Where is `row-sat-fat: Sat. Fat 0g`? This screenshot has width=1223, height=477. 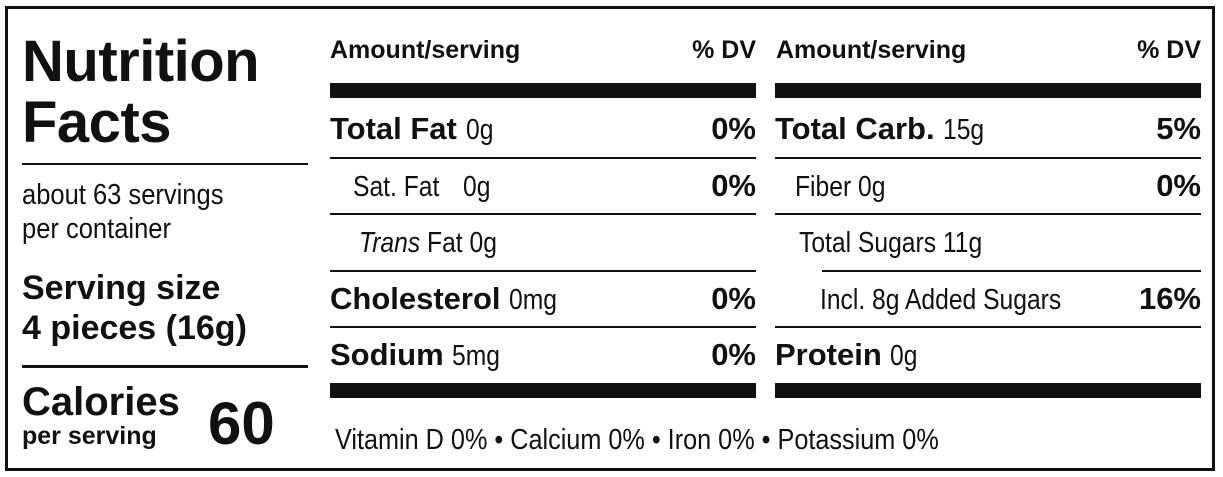 row-sat-fat: Sat. Fat 0g is located at coordinates (424, 186).